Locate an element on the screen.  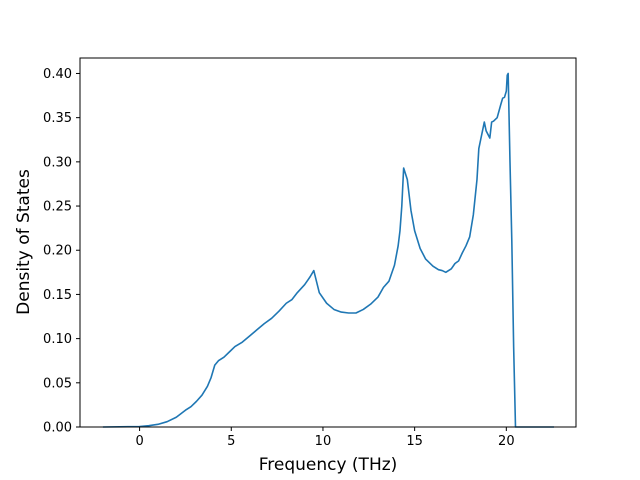
y-tick-label: 0.30 is located at coordinates (57, 162).